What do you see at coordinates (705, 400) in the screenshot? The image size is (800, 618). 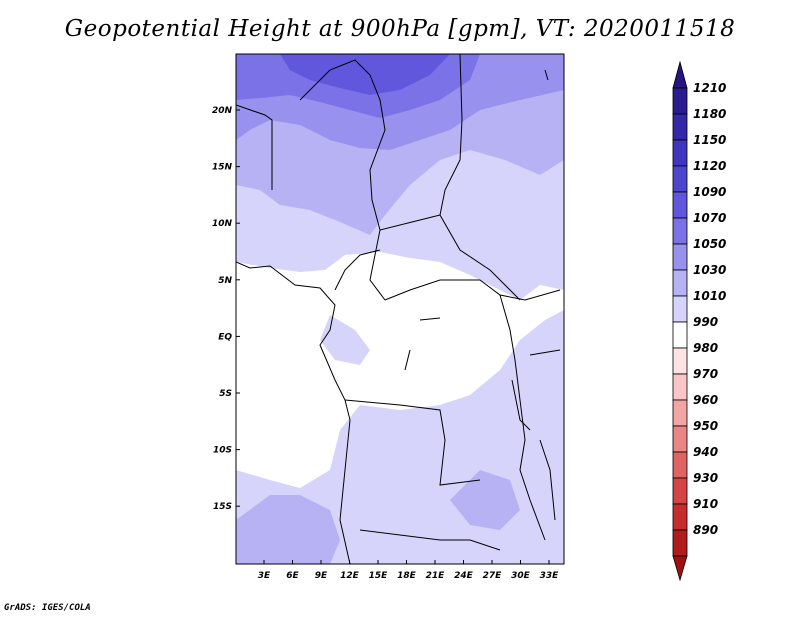 I see `colorbar-label: 960` at bounding box center [705, 400].